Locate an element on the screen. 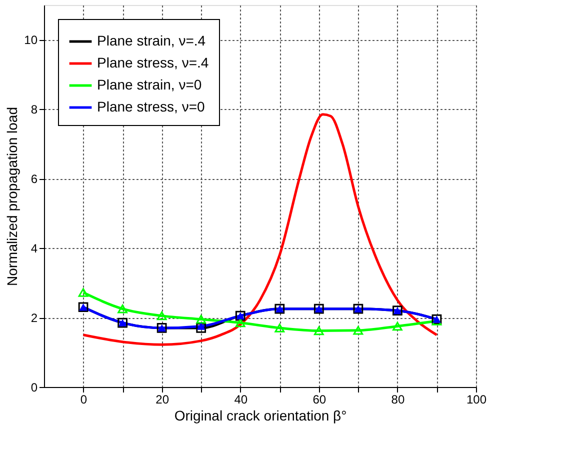  legend-label: Plane strain, ν=.4 is located at coordinates (151, 40).